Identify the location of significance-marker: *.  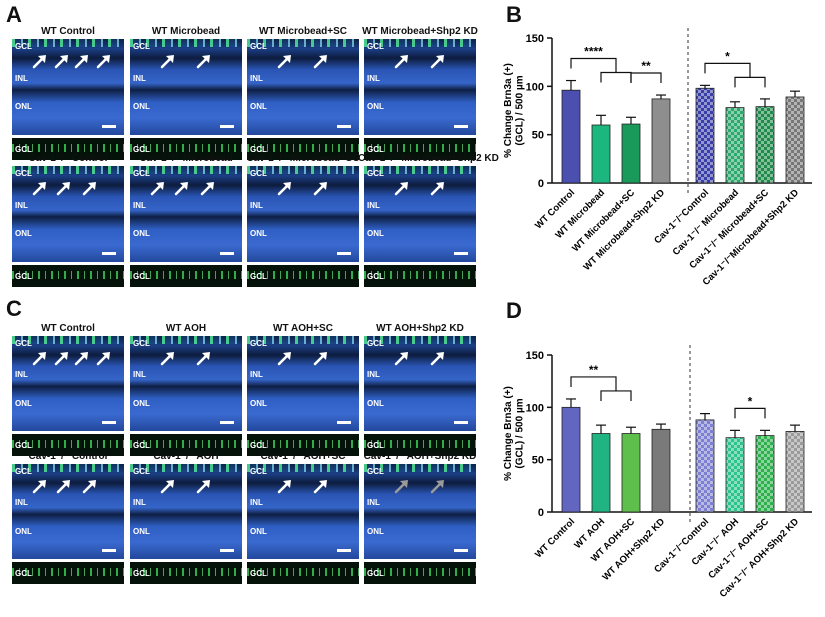
(735, 68).